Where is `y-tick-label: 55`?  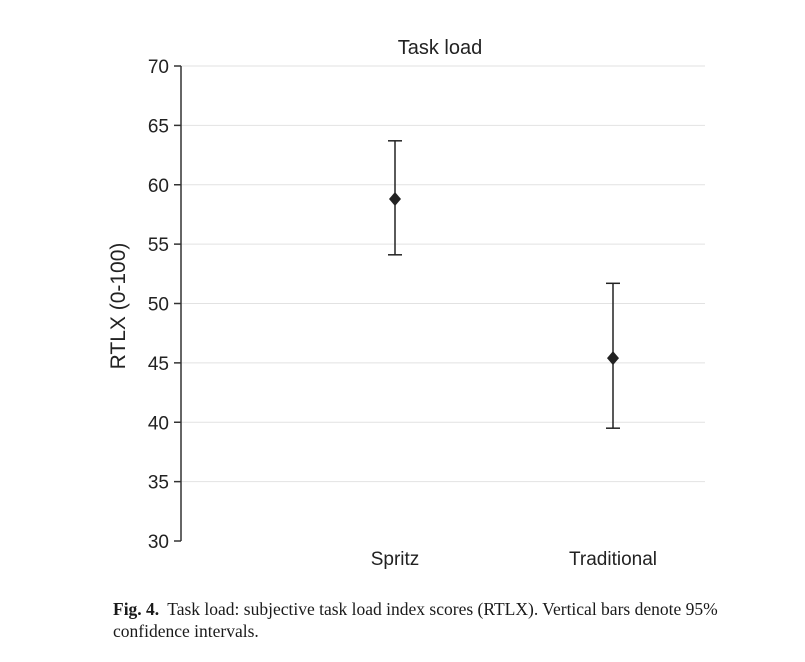
y-tick-label: 55 is located at coordinates (158, 245).